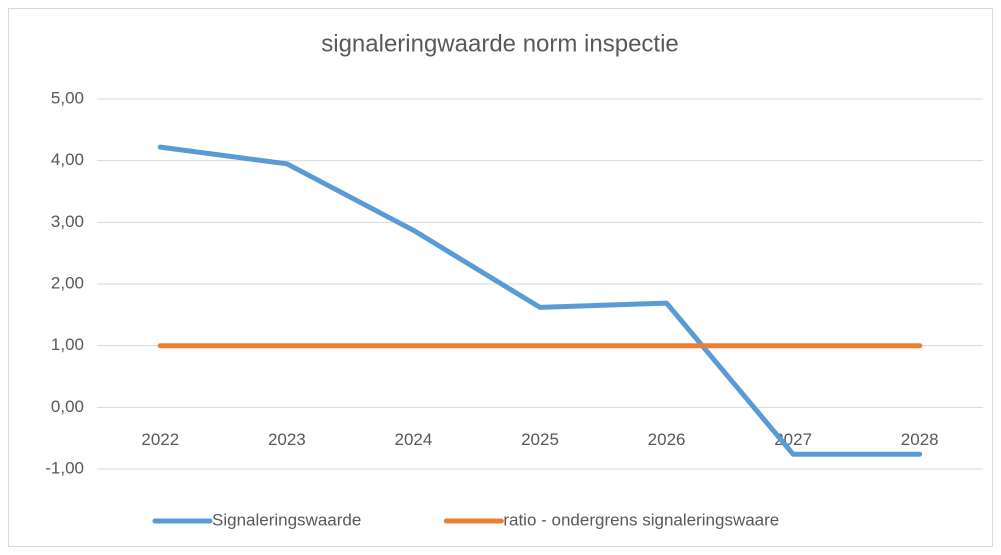 The width and height of the screenshot is (1001, 555). I want to click on y-tick-label: 3,00, so click(67, 221).